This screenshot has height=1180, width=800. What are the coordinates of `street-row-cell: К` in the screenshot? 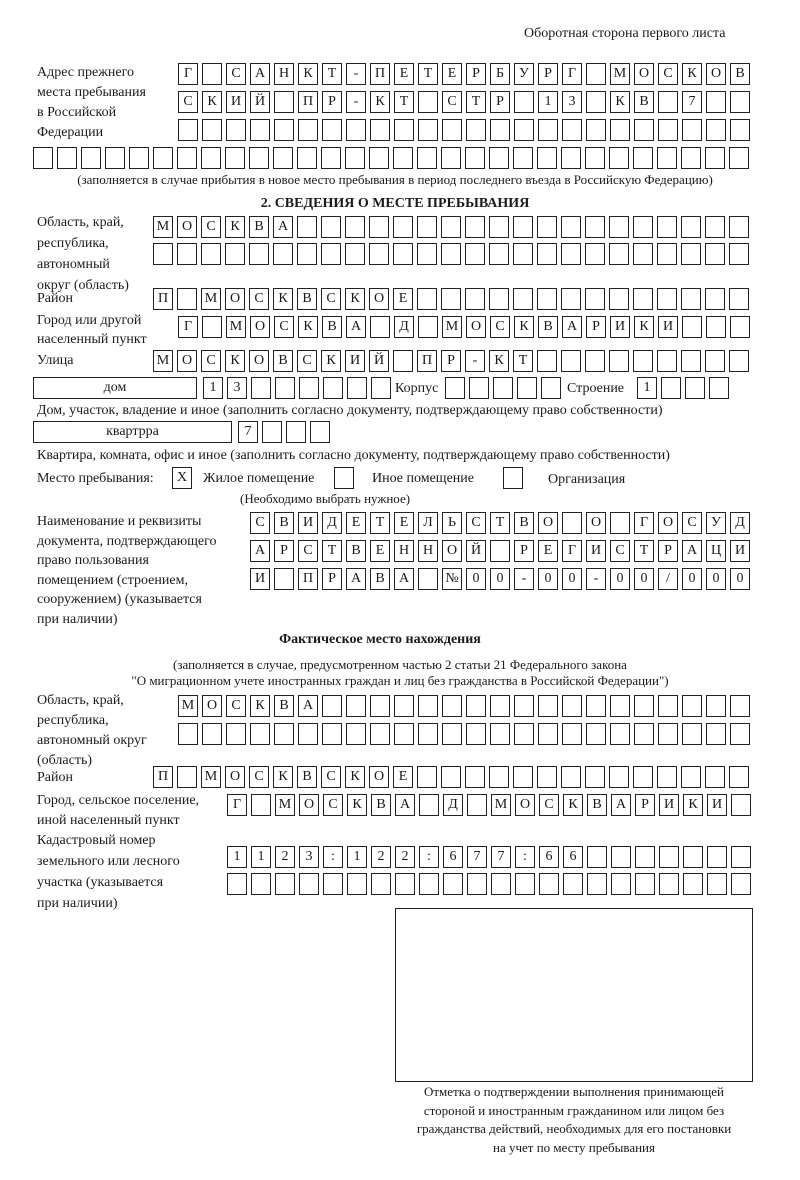 It's located at (499, 361).